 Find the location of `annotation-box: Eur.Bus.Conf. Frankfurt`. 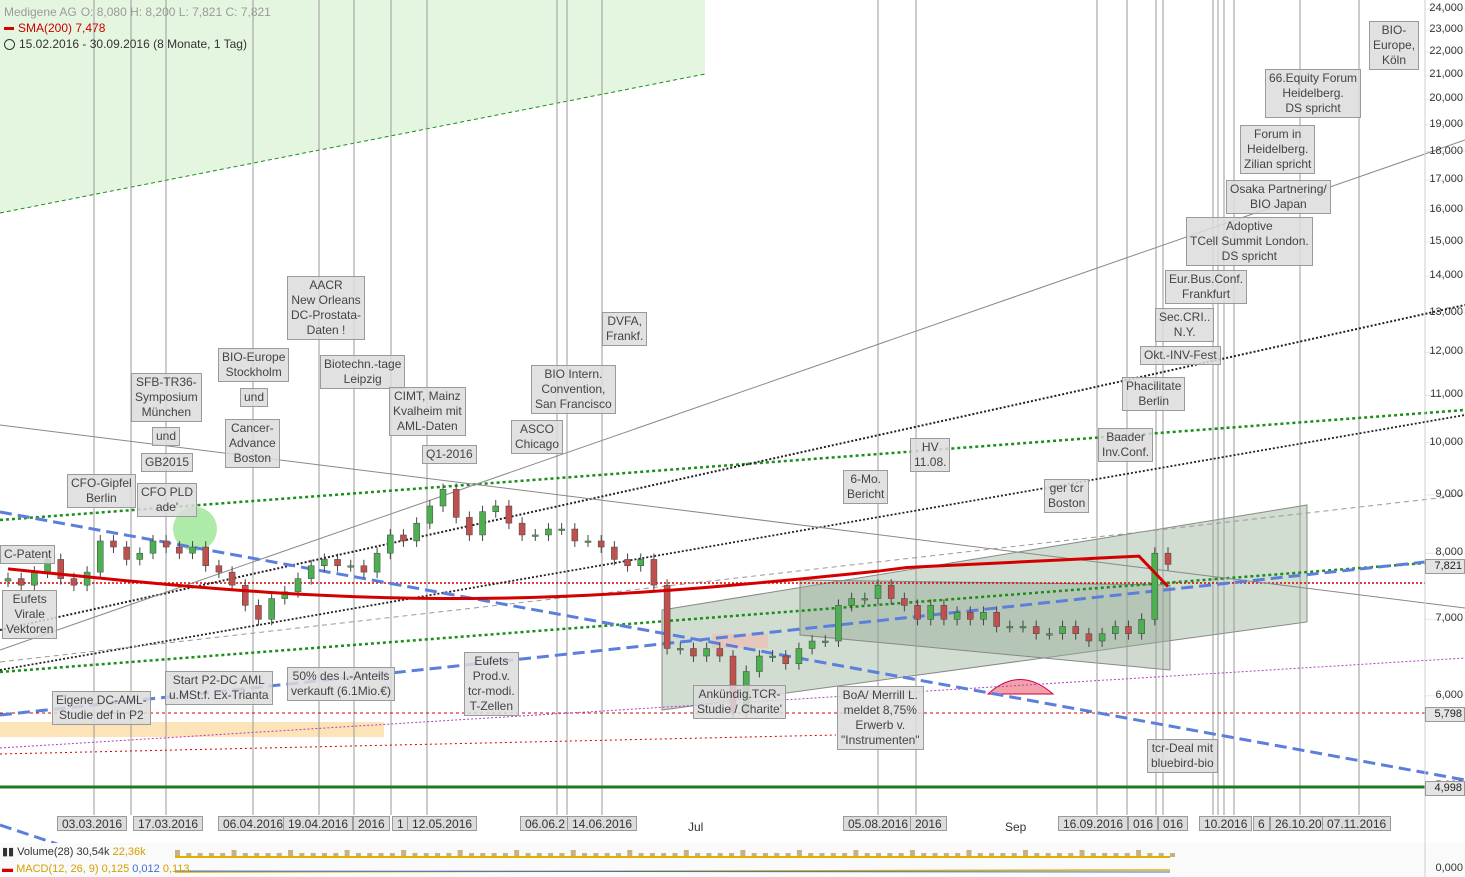

annotation-box: Eur.Bus.Conf. Frankfurt is located at coordinates (1206, 287).